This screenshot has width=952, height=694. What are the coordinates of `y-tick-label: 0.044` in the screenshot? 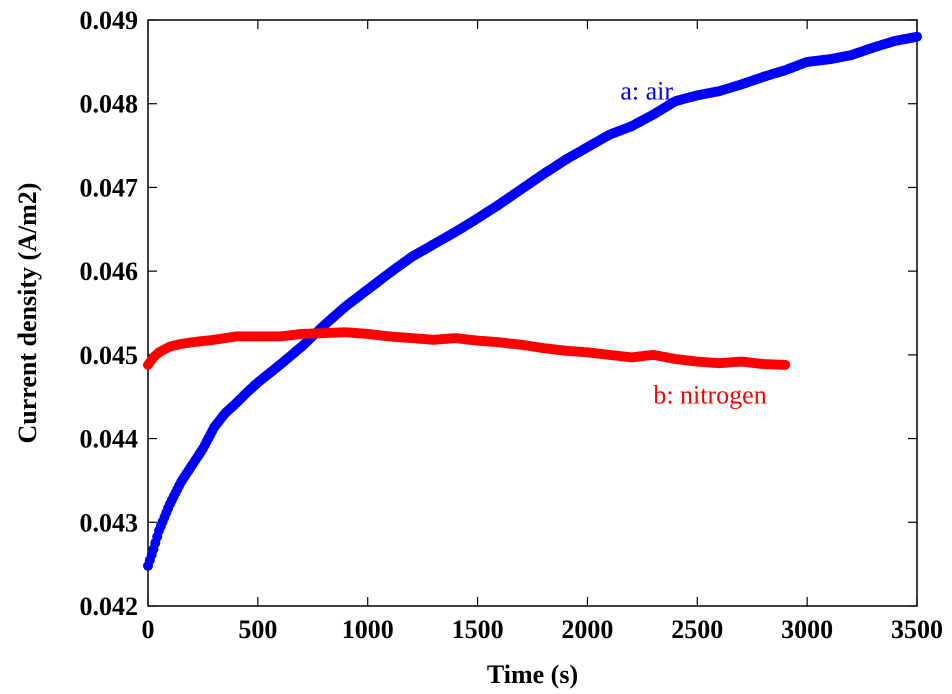 It's located at (109, 439).